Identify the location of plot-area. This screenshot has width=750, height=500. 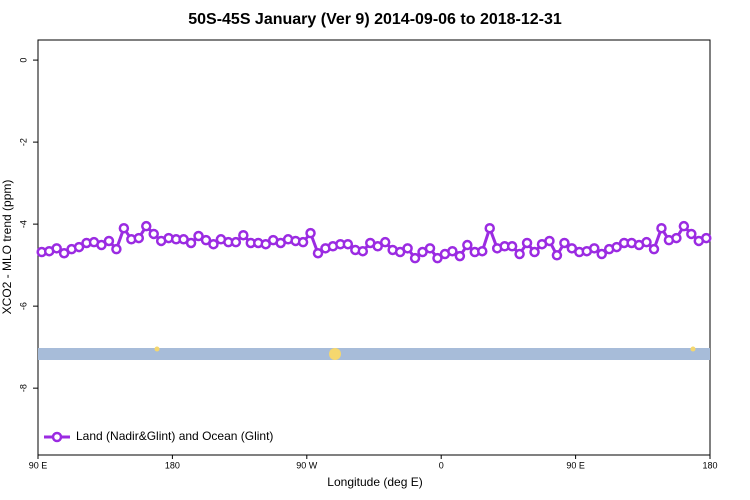
(374, 242).